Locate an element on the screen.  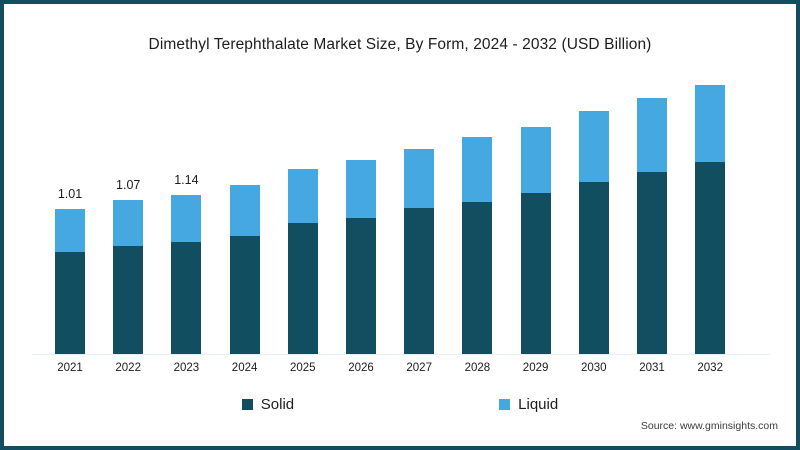
legend-label-liquid: Liquid is located at coordinates (538, 404).